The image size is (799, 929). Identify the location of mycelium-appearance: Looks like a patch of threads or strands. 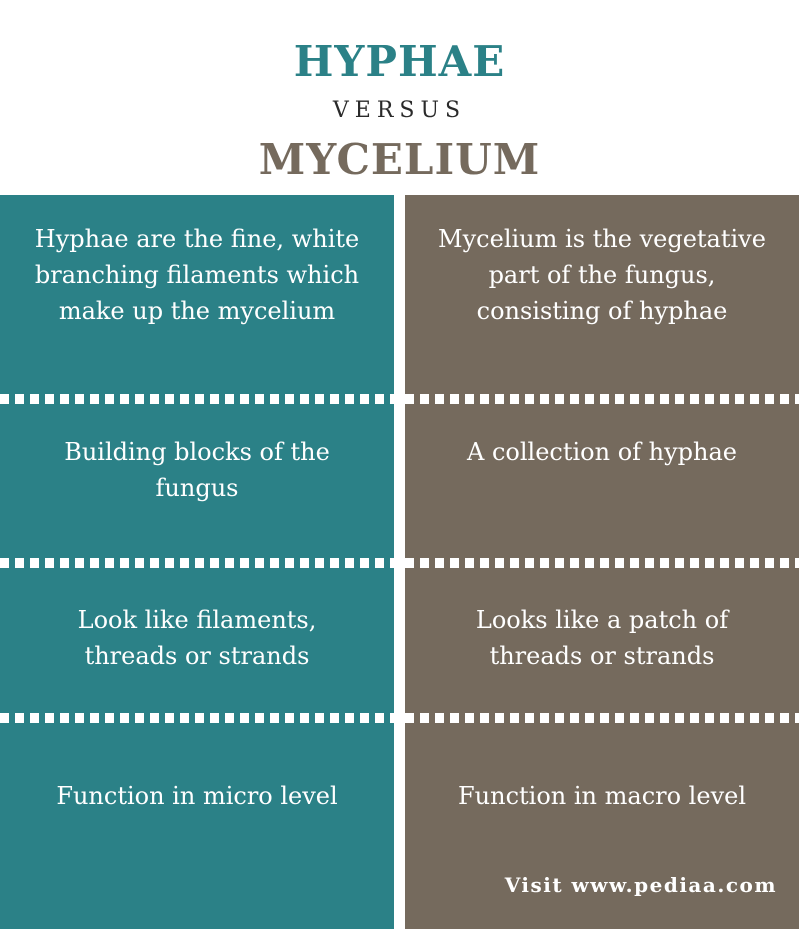
(602, 638).